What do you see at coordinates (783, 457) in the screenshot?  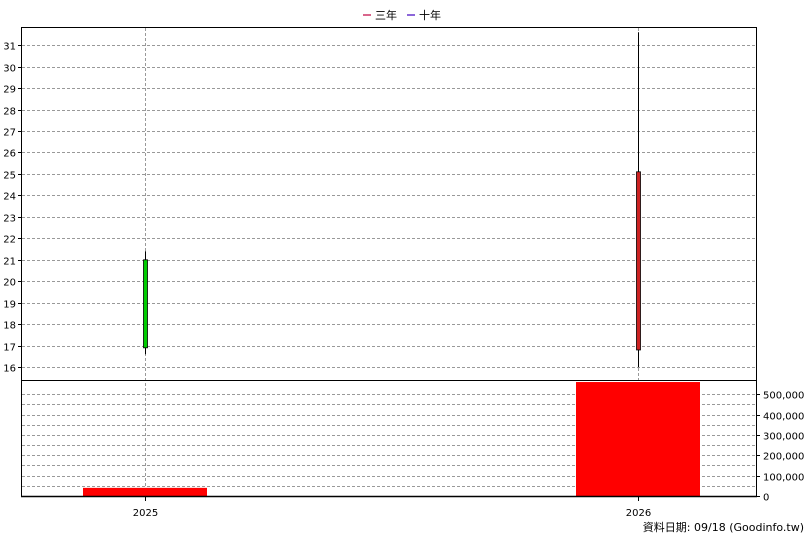 I see `lower-y-tick-label: 200,000` at bounding box center [783, 457].